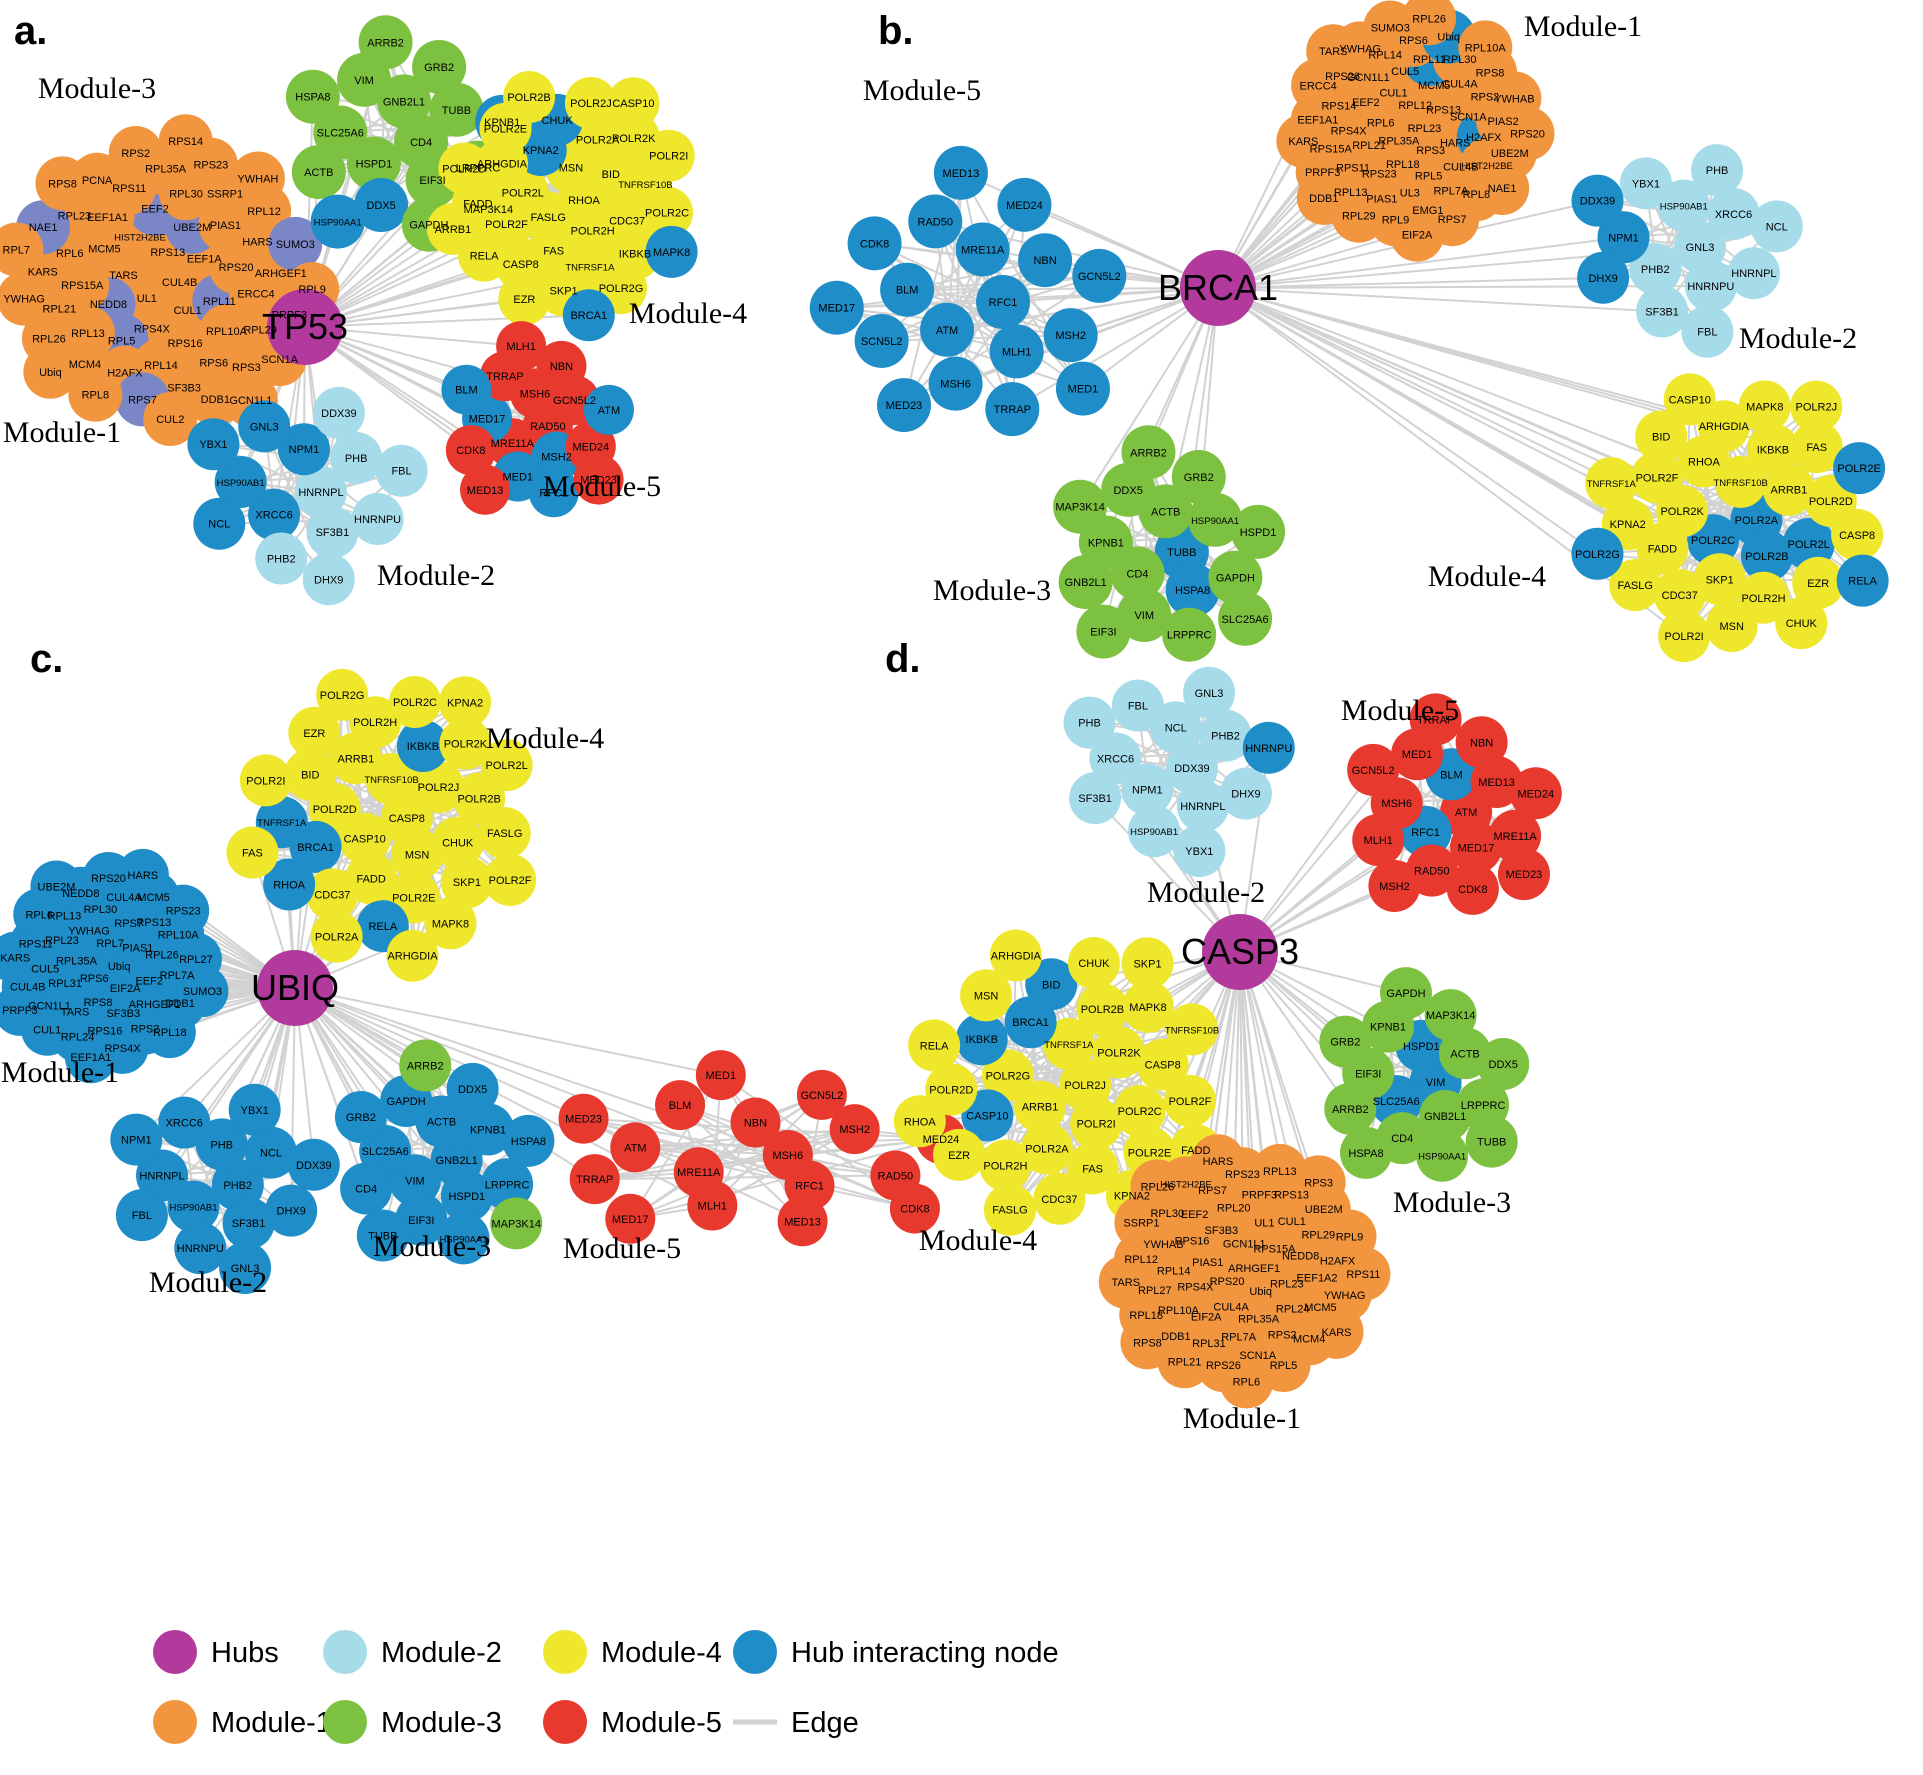 This screenshot has width=1923, height=1775. What do you see at coordinates (922, 90) in the screenshot?
I see `module-label: Module-5` at bounding box center [922, 90].